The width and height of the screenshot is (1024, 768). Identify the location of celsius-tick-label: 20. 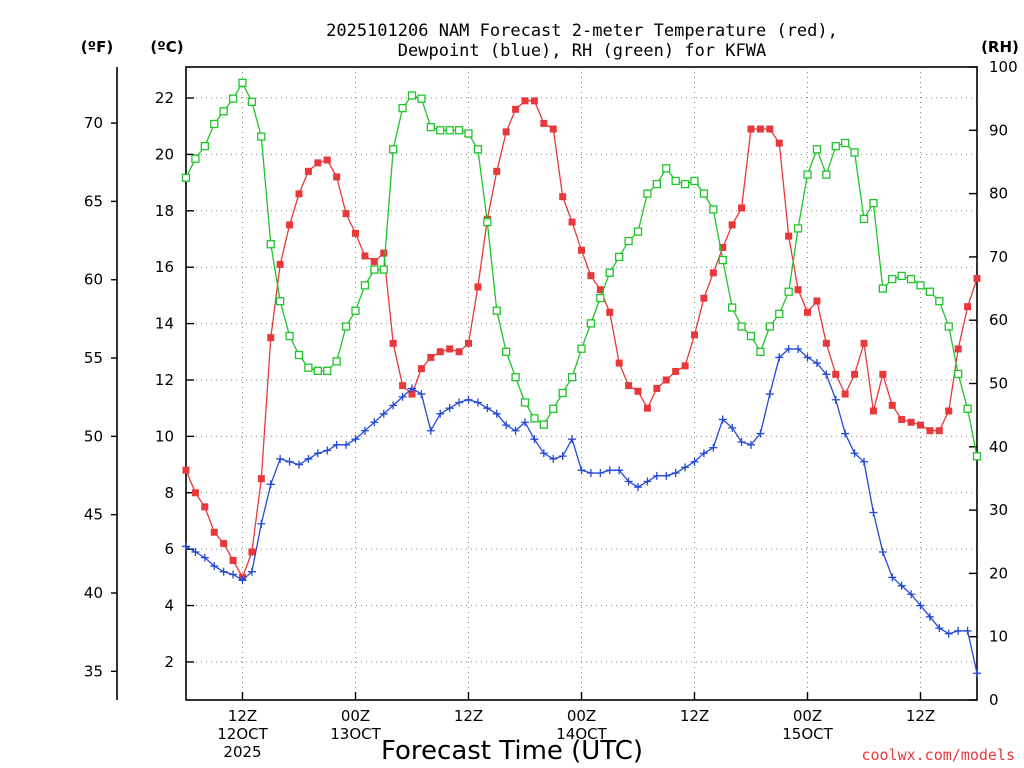
(164, 154).